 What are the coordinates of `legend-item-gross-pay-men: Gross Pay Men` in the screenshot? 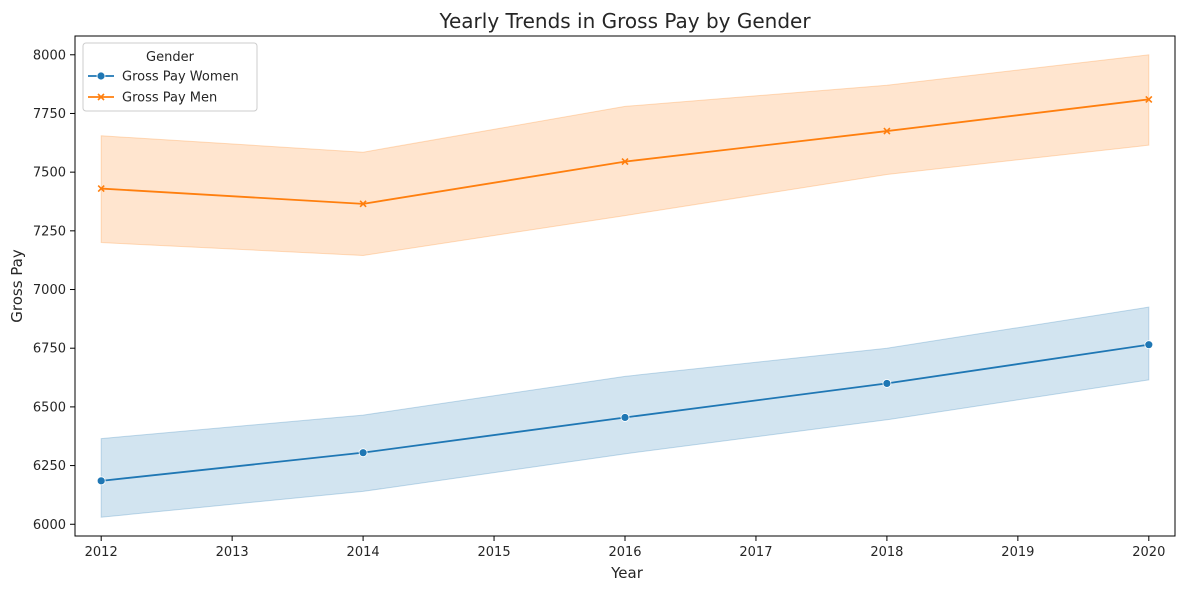 It's located at (152, 98).